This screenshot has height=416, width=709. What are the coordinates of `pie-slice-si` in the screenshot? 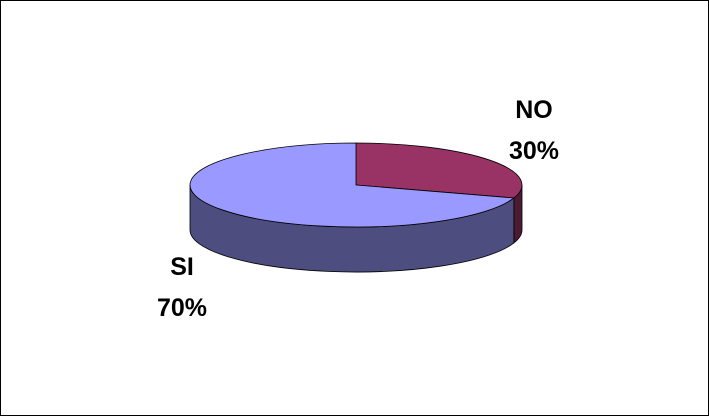 It's located at (352, 185).